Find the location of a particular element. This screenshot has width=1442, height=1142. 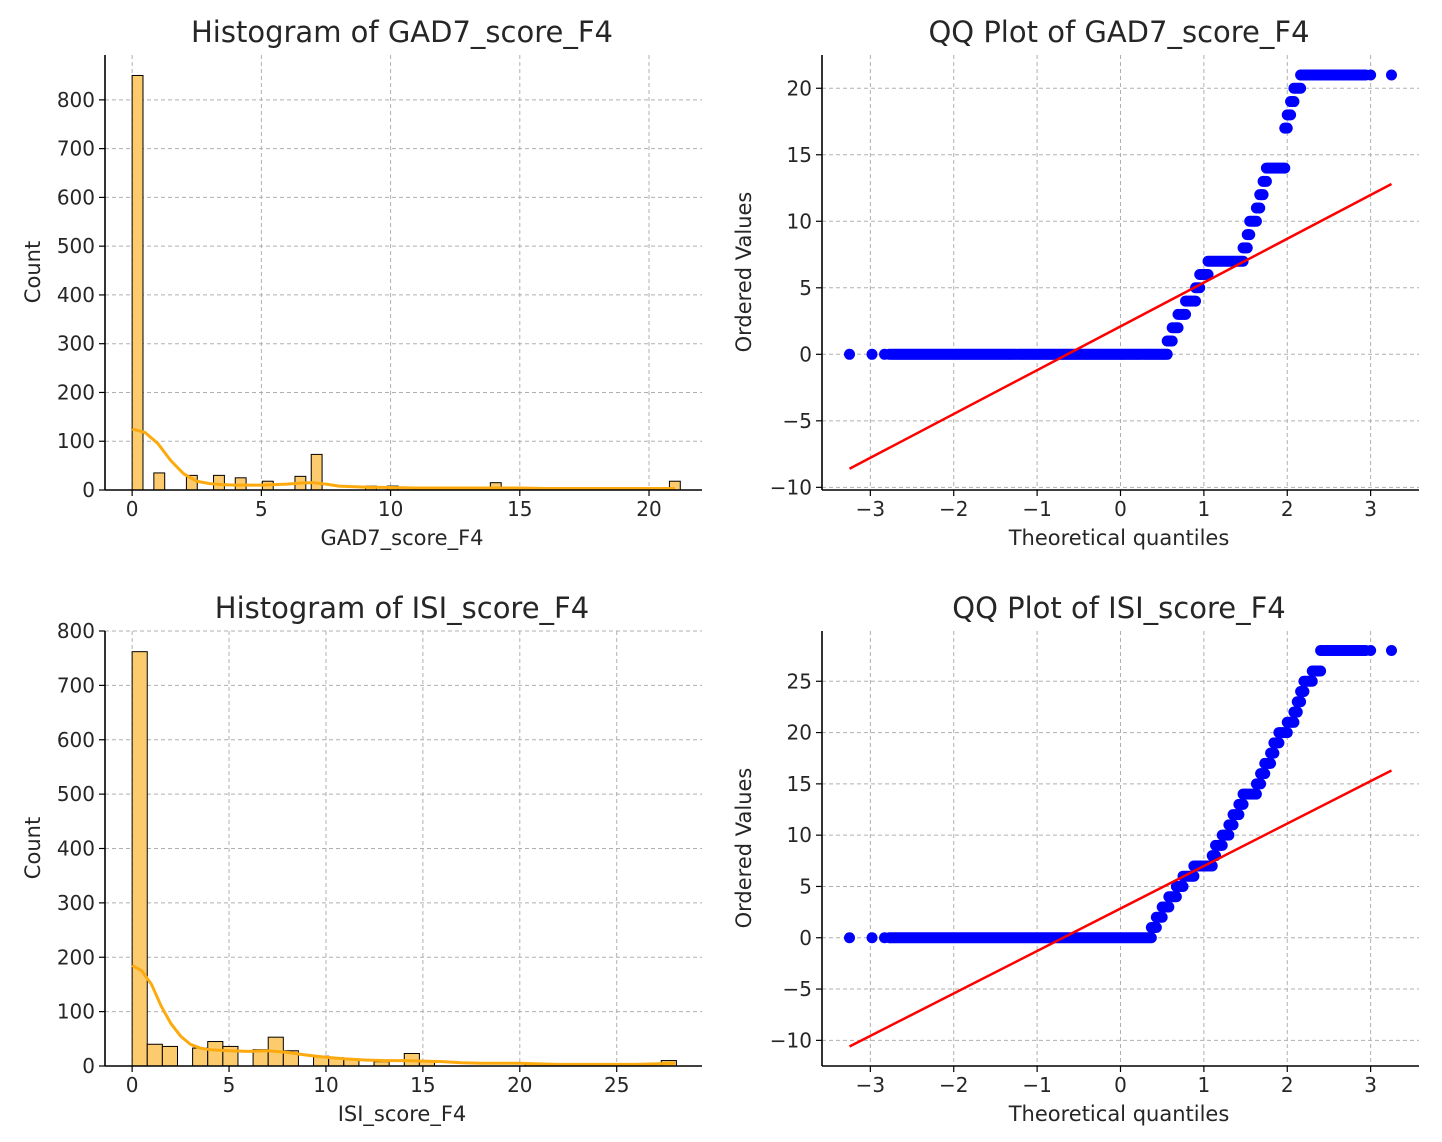

y-tick-label: −10 is located at coordinates (791, 1040).